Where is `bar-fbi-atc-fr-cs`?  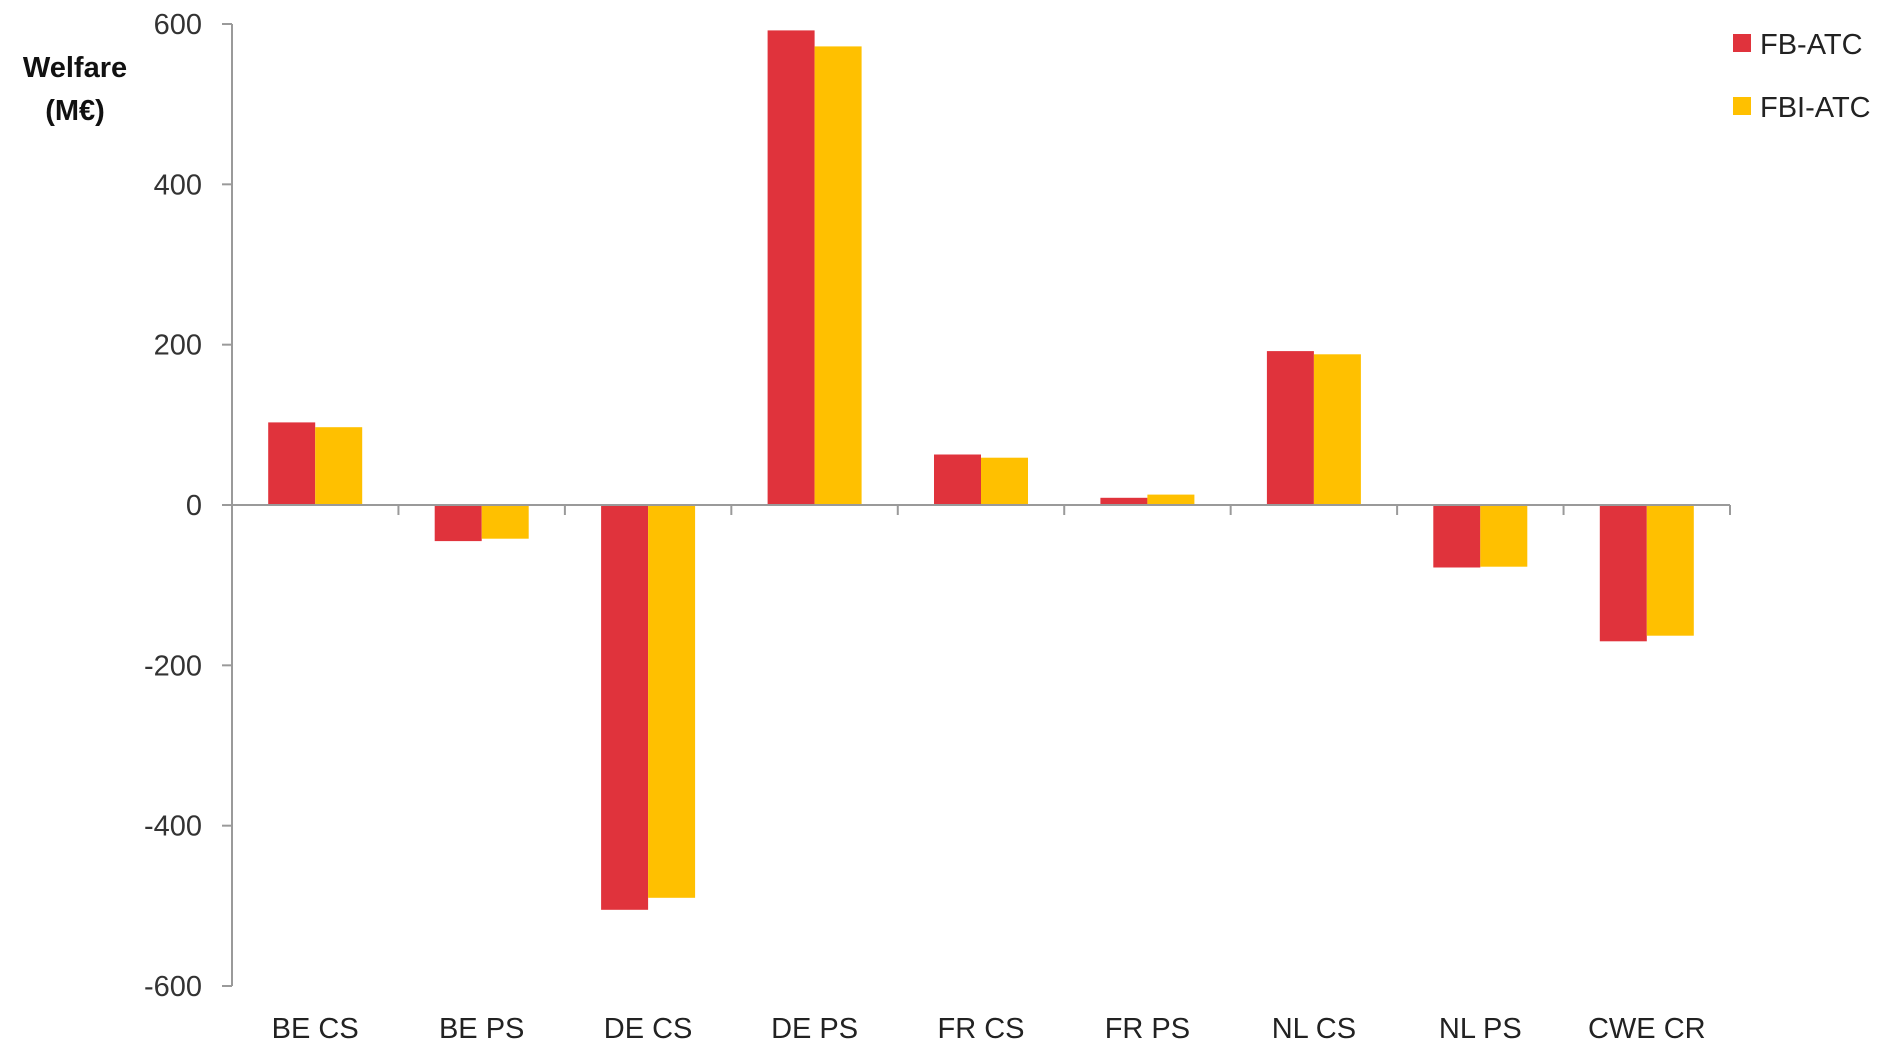 bar-fbi-atc-fr-cs is located at coordinates (1004, 481).